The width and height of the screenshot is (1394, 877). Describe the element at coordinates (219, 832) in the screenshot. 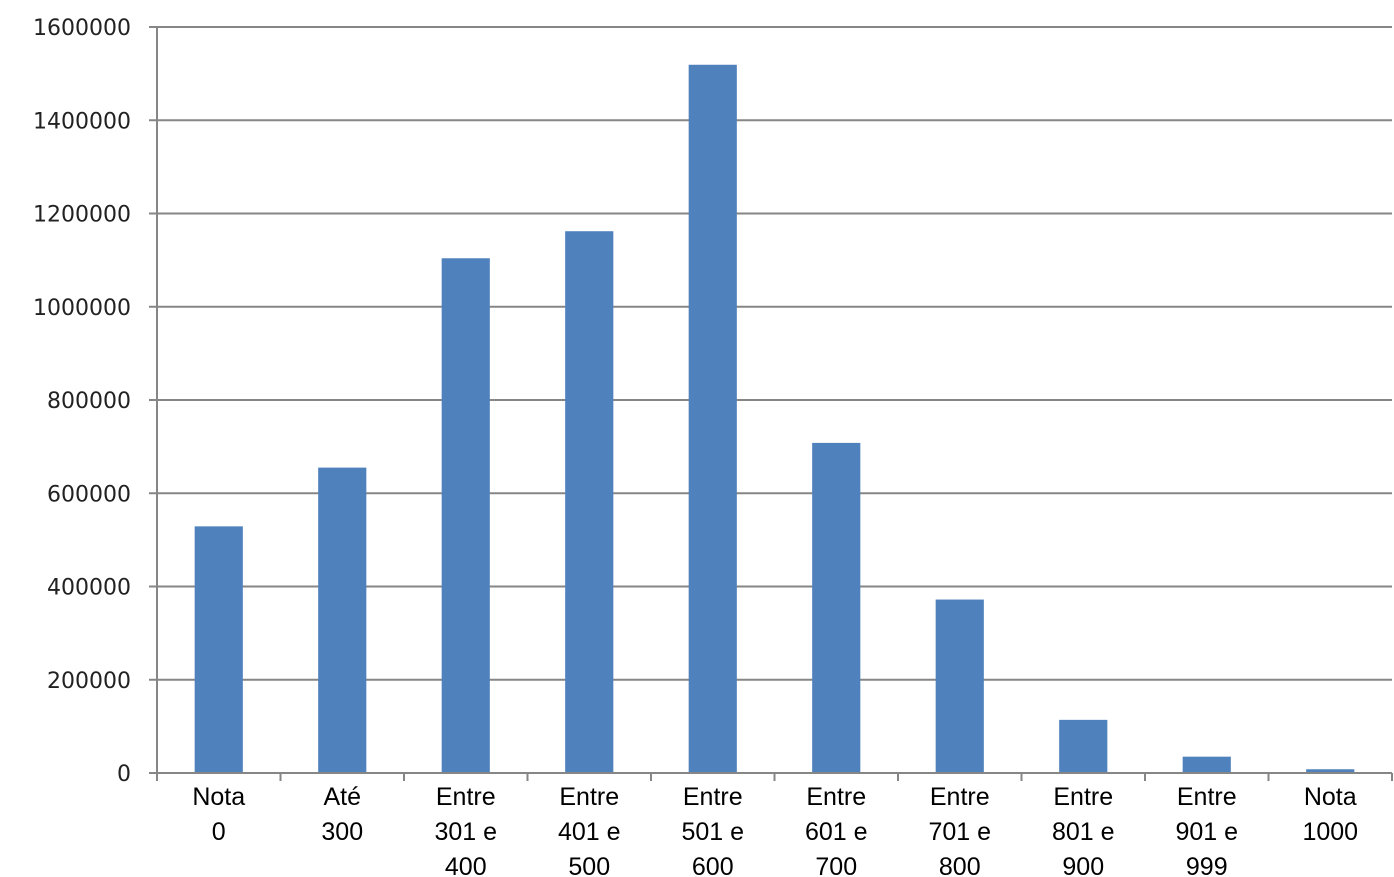

I see `x-tick-label-line: 0` at that location.